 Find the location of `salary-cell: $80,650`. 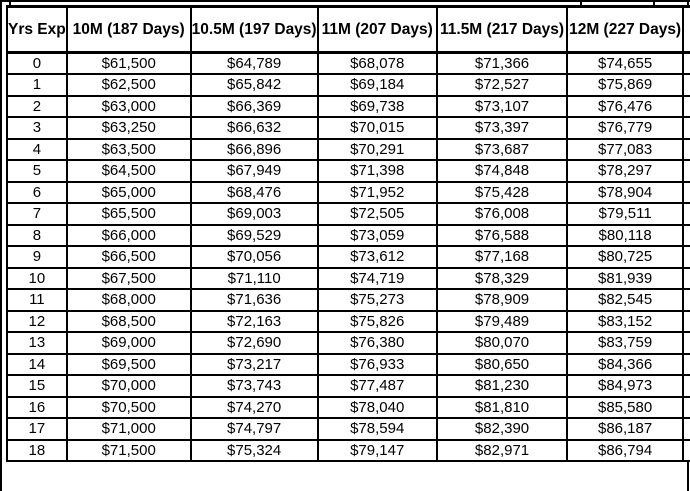

salary-cell: $80,650 is located at coordinates (502, 364).